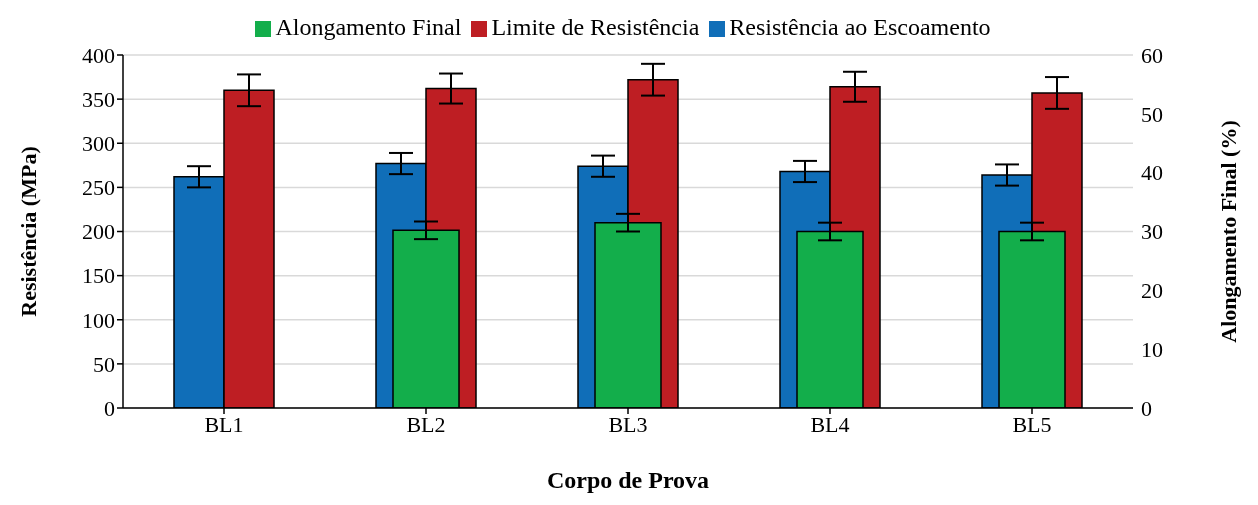  What do you see at coordinates (1228, 231) in the screenshot?
I see `y2-axis-title: Alongamento Final (%)` at bounding box center [1228, 231].